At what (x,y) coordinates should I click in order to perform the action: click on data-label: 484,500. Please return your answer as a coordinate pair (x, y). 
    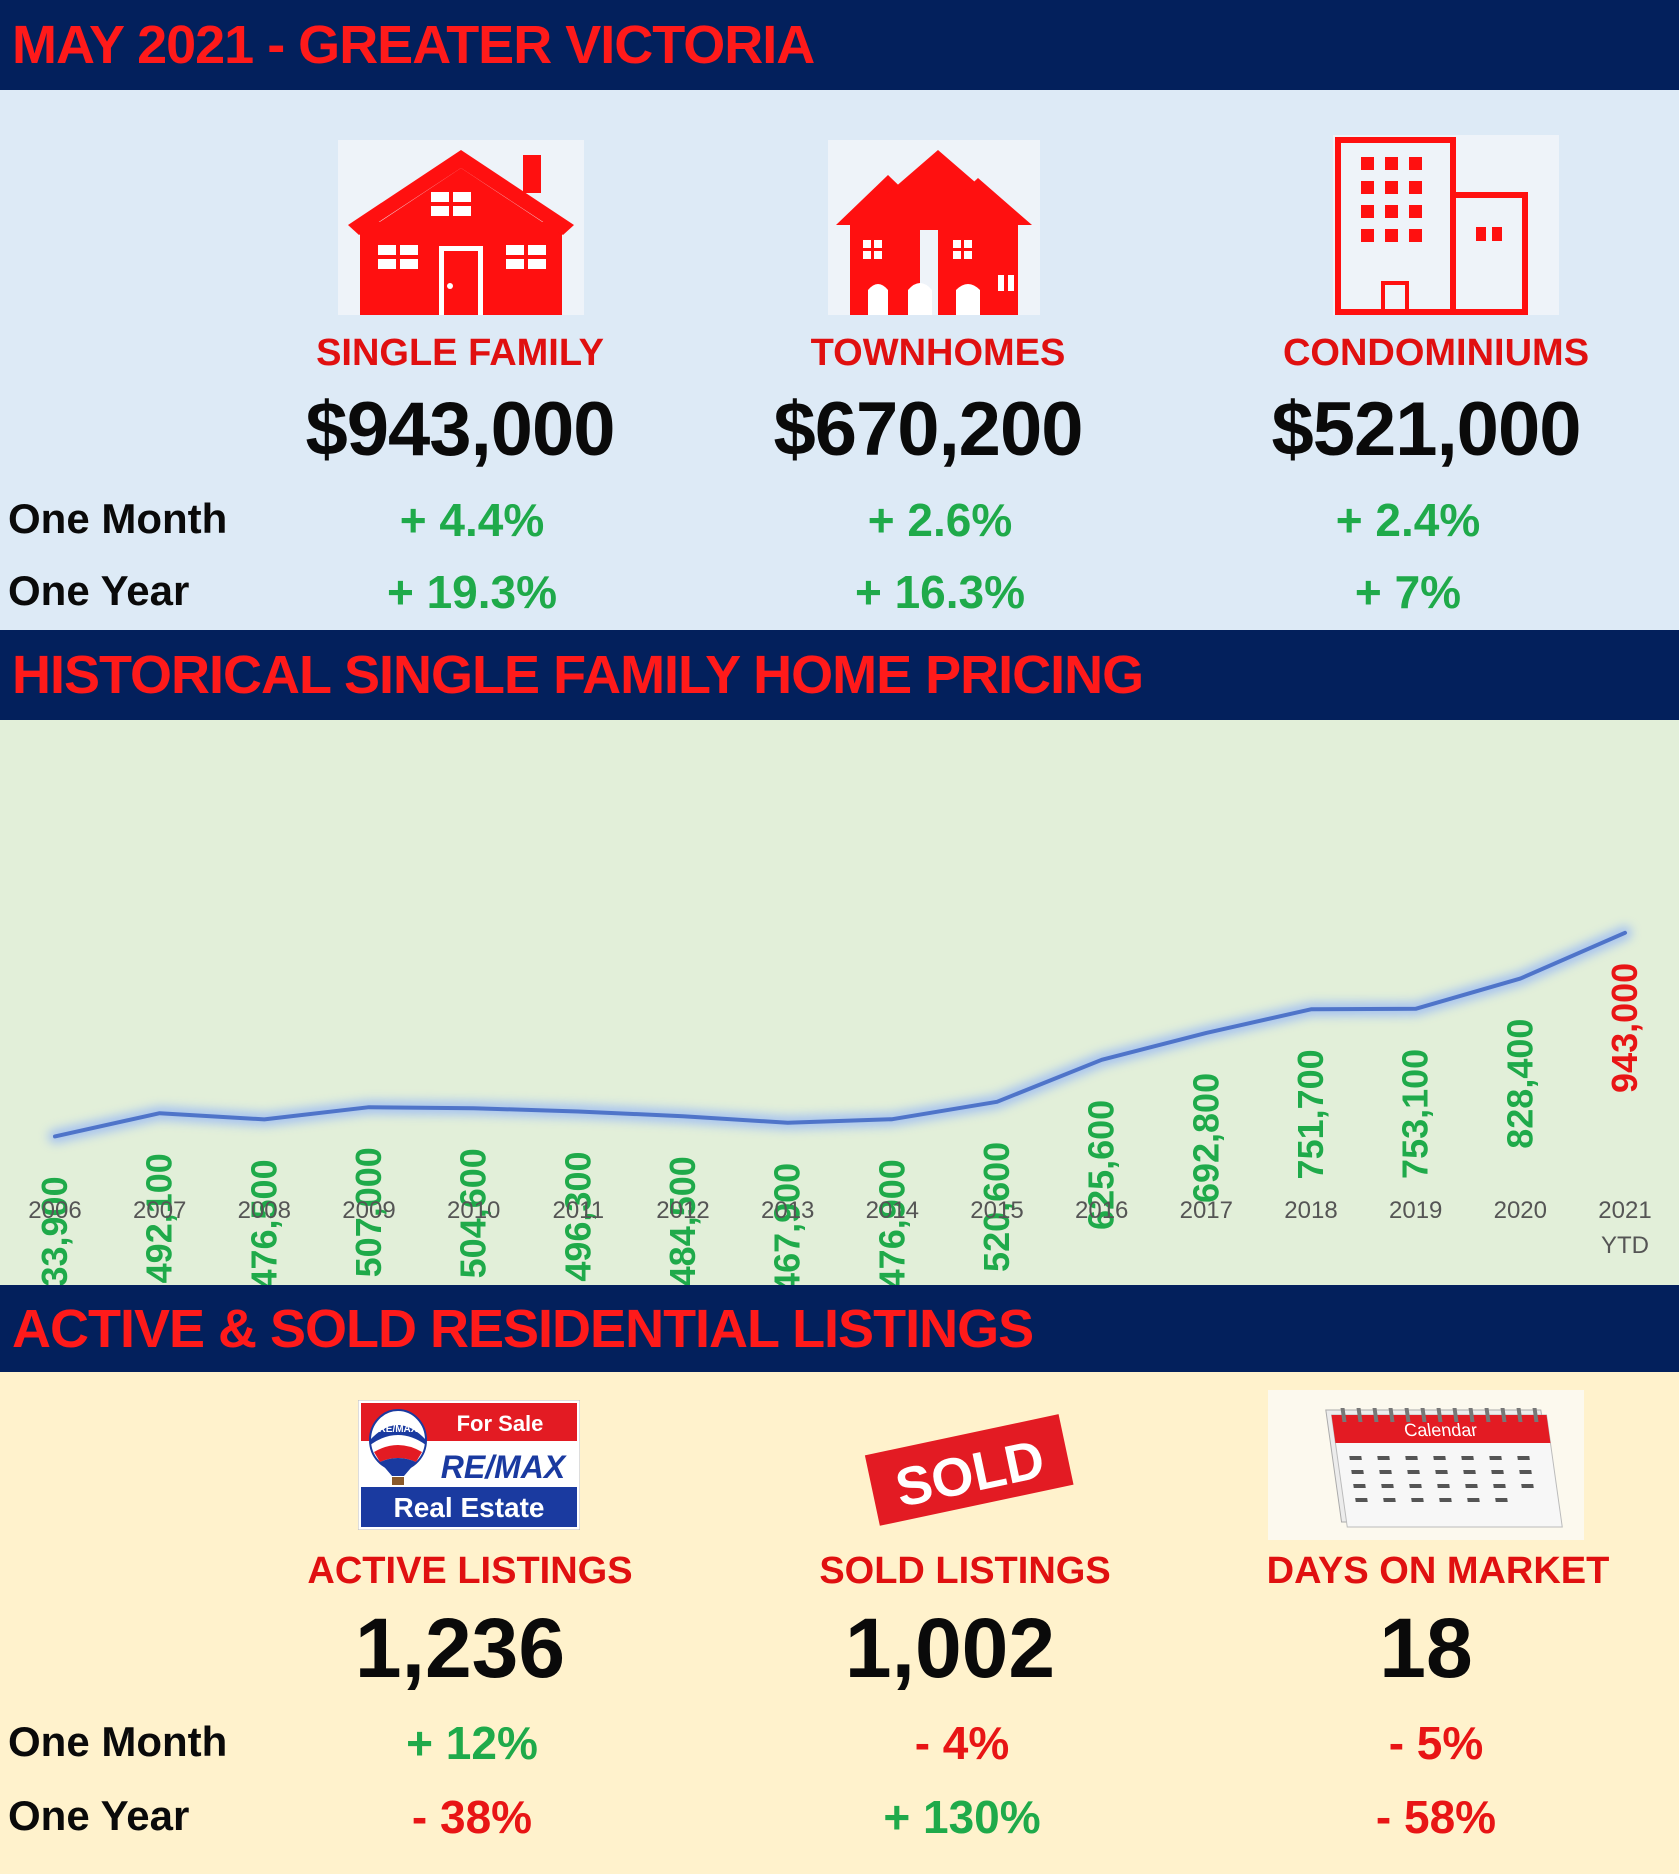
    Looking at the image, I should click on (682, 1220).